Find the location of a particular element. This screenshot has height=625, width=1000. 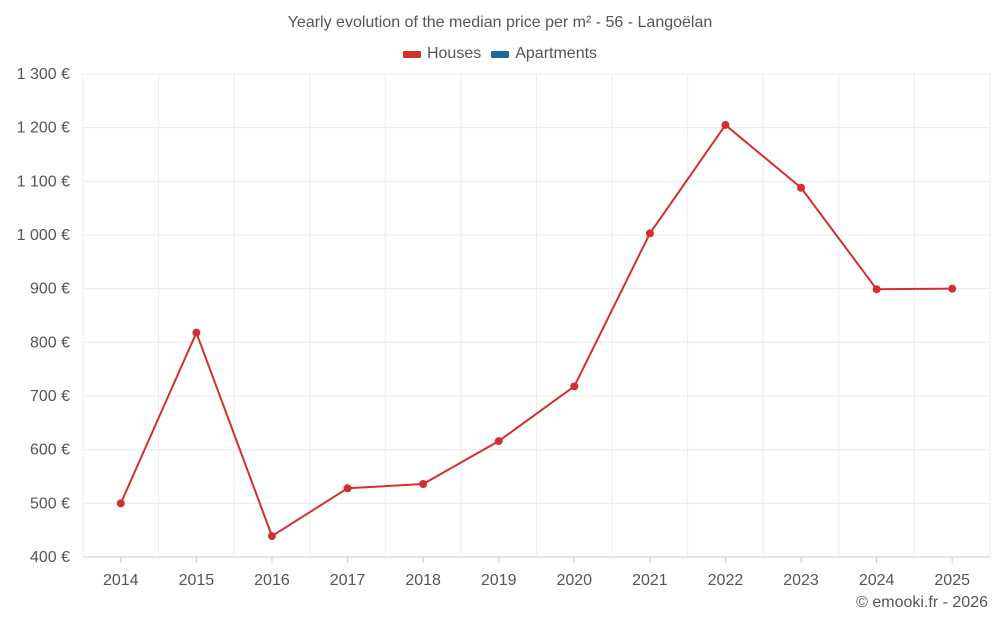

data-point-houses-2014 is located at coordinates (120, 503).